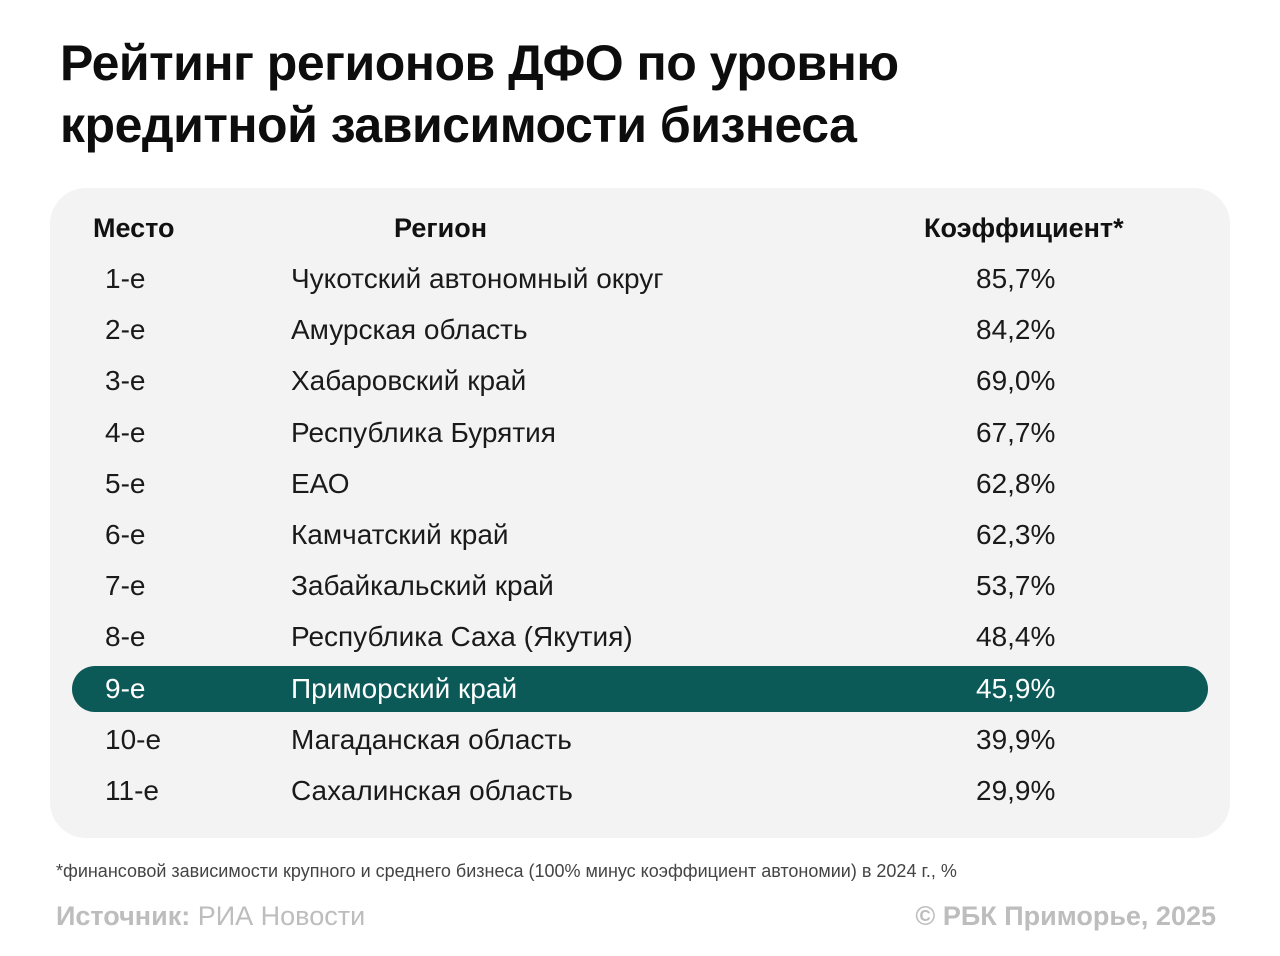  Describe the element at coordinates (640, 484) in the screenshot. I see `table-row: 5-е ЕАО 62,8%` at that location.